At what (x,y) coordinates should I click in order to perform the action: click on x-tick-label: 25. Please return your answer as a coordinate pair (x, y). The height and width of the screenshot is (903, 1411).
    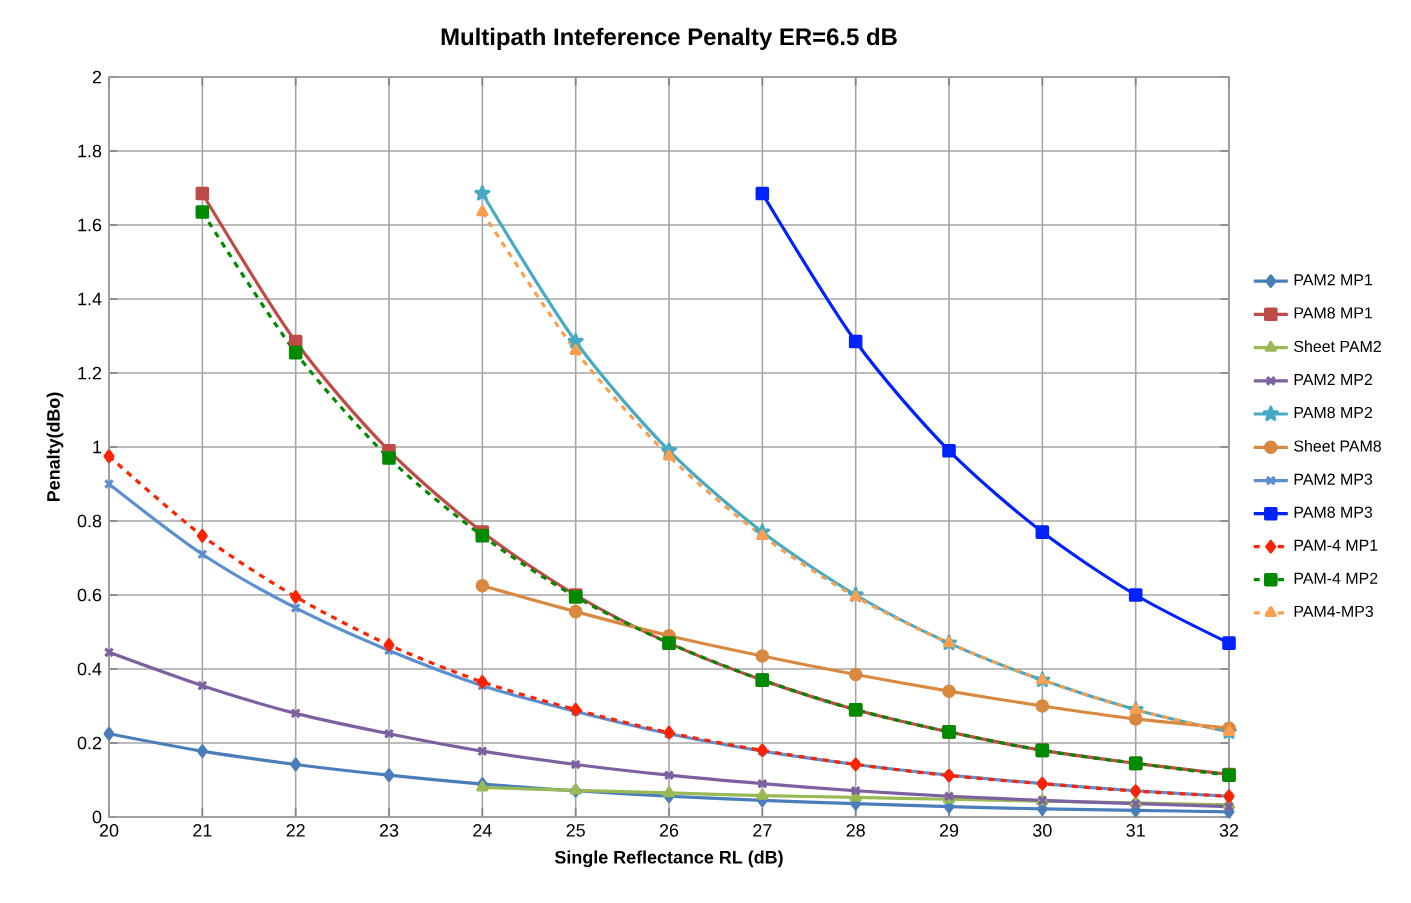
    Looking at the image, I should click on (575, 830).